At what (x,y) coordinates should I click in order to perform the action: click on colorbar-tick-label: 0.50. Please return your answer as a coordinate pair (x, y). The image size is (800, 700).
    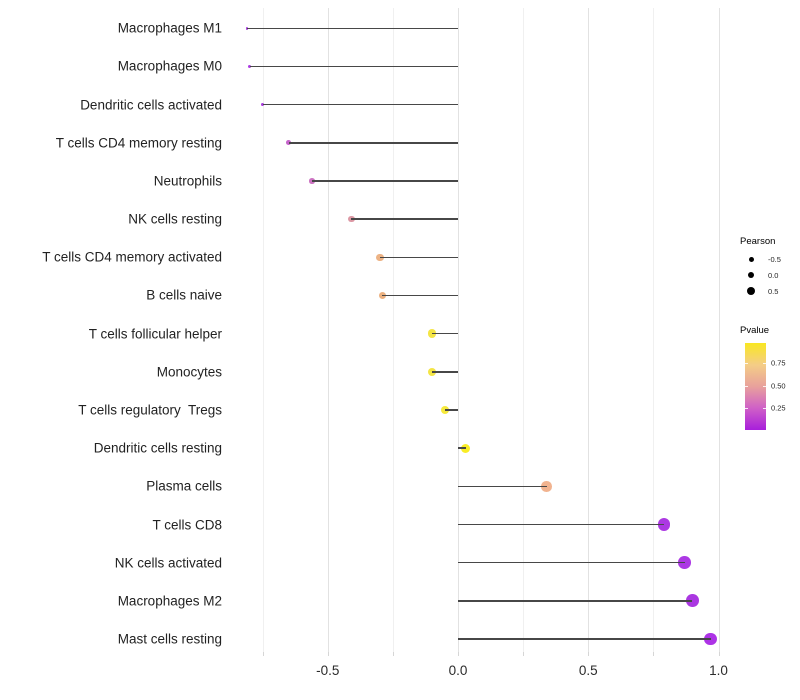
    Looking at the image, I should click on (778, 386).